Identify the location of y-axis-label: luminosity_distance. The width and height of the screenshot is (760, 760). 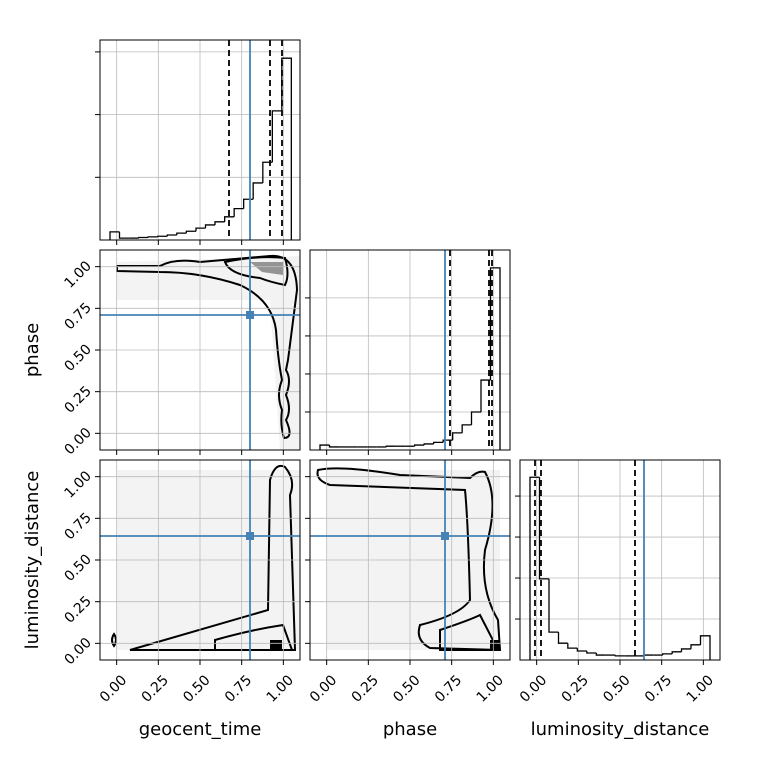
(32, 560).